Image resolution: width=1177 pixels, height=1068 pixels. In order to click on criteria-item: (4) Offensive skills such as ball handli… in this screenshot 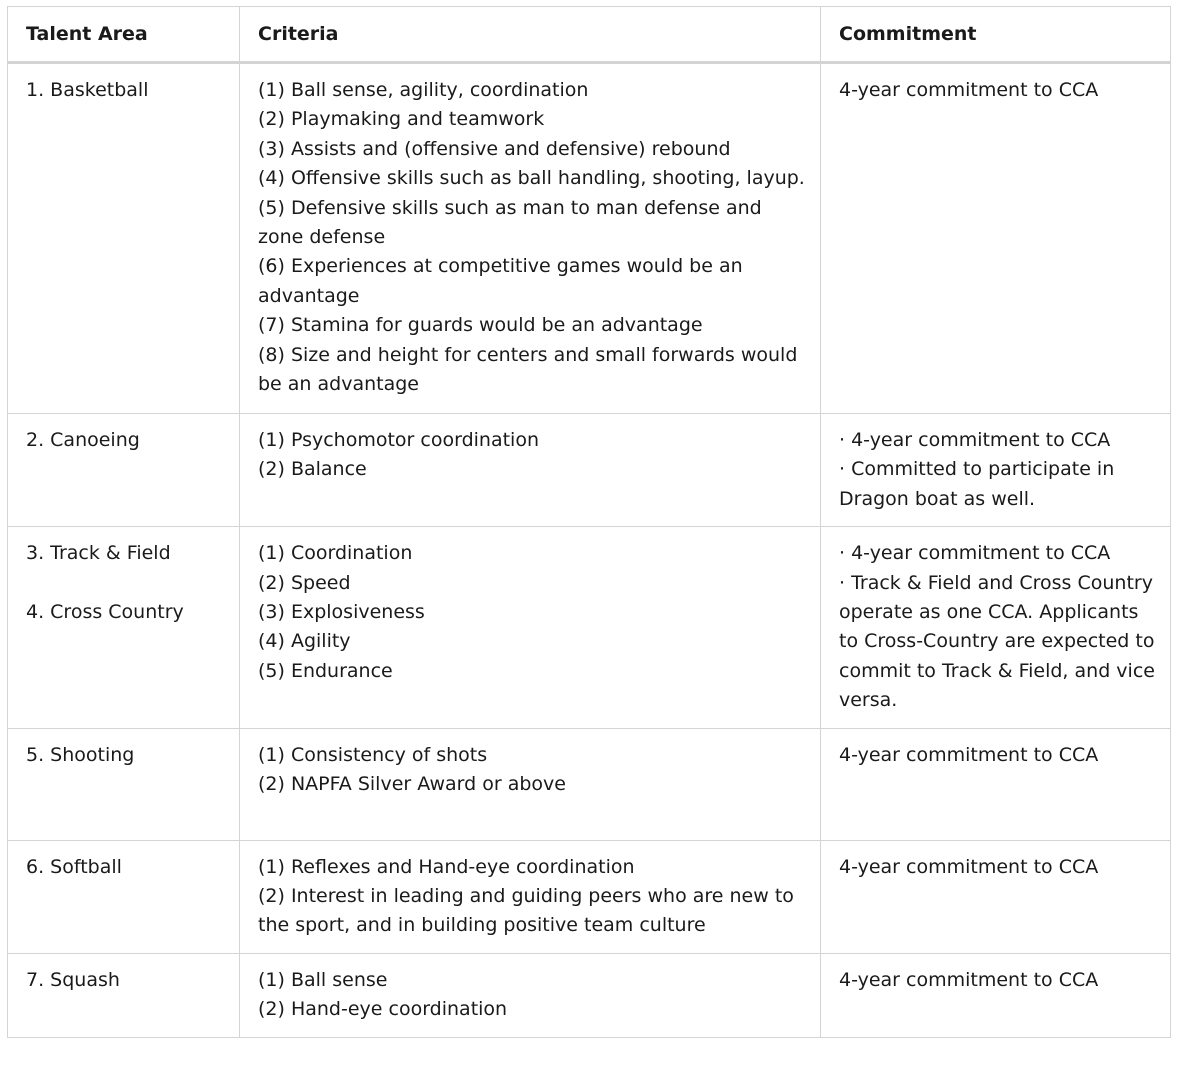, I will do `click(531, 178)`.